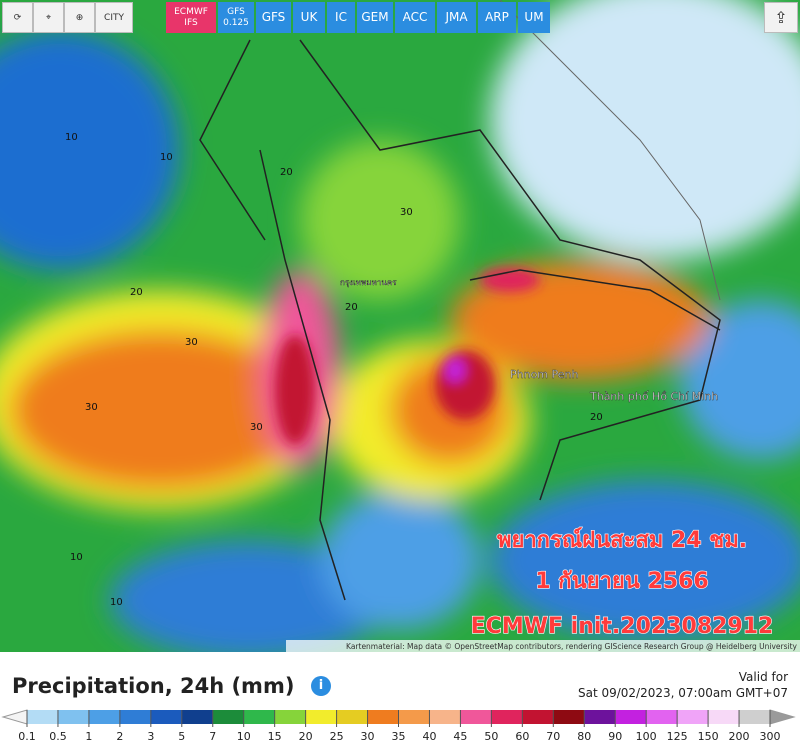 Image resolution: width=800 pixels, height=753 pixels. I want to click on model-button: ARP, so click(497, 17).